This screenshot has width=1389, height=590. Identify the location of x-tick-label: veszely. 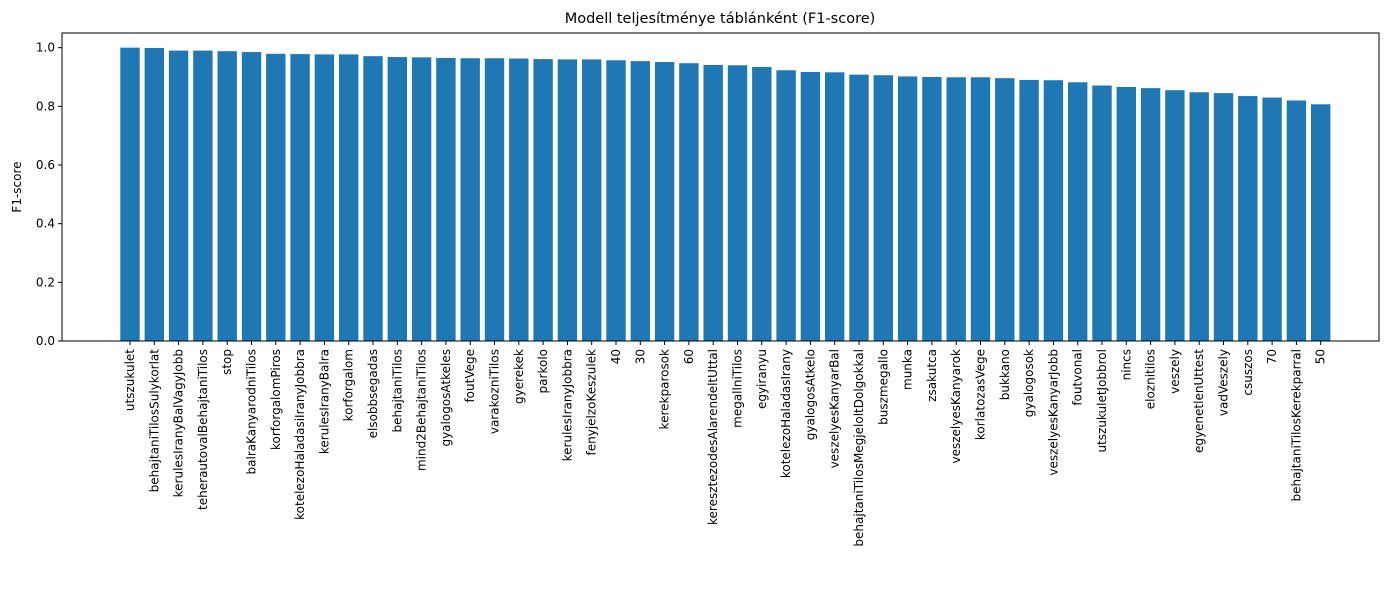
(1175, 371).